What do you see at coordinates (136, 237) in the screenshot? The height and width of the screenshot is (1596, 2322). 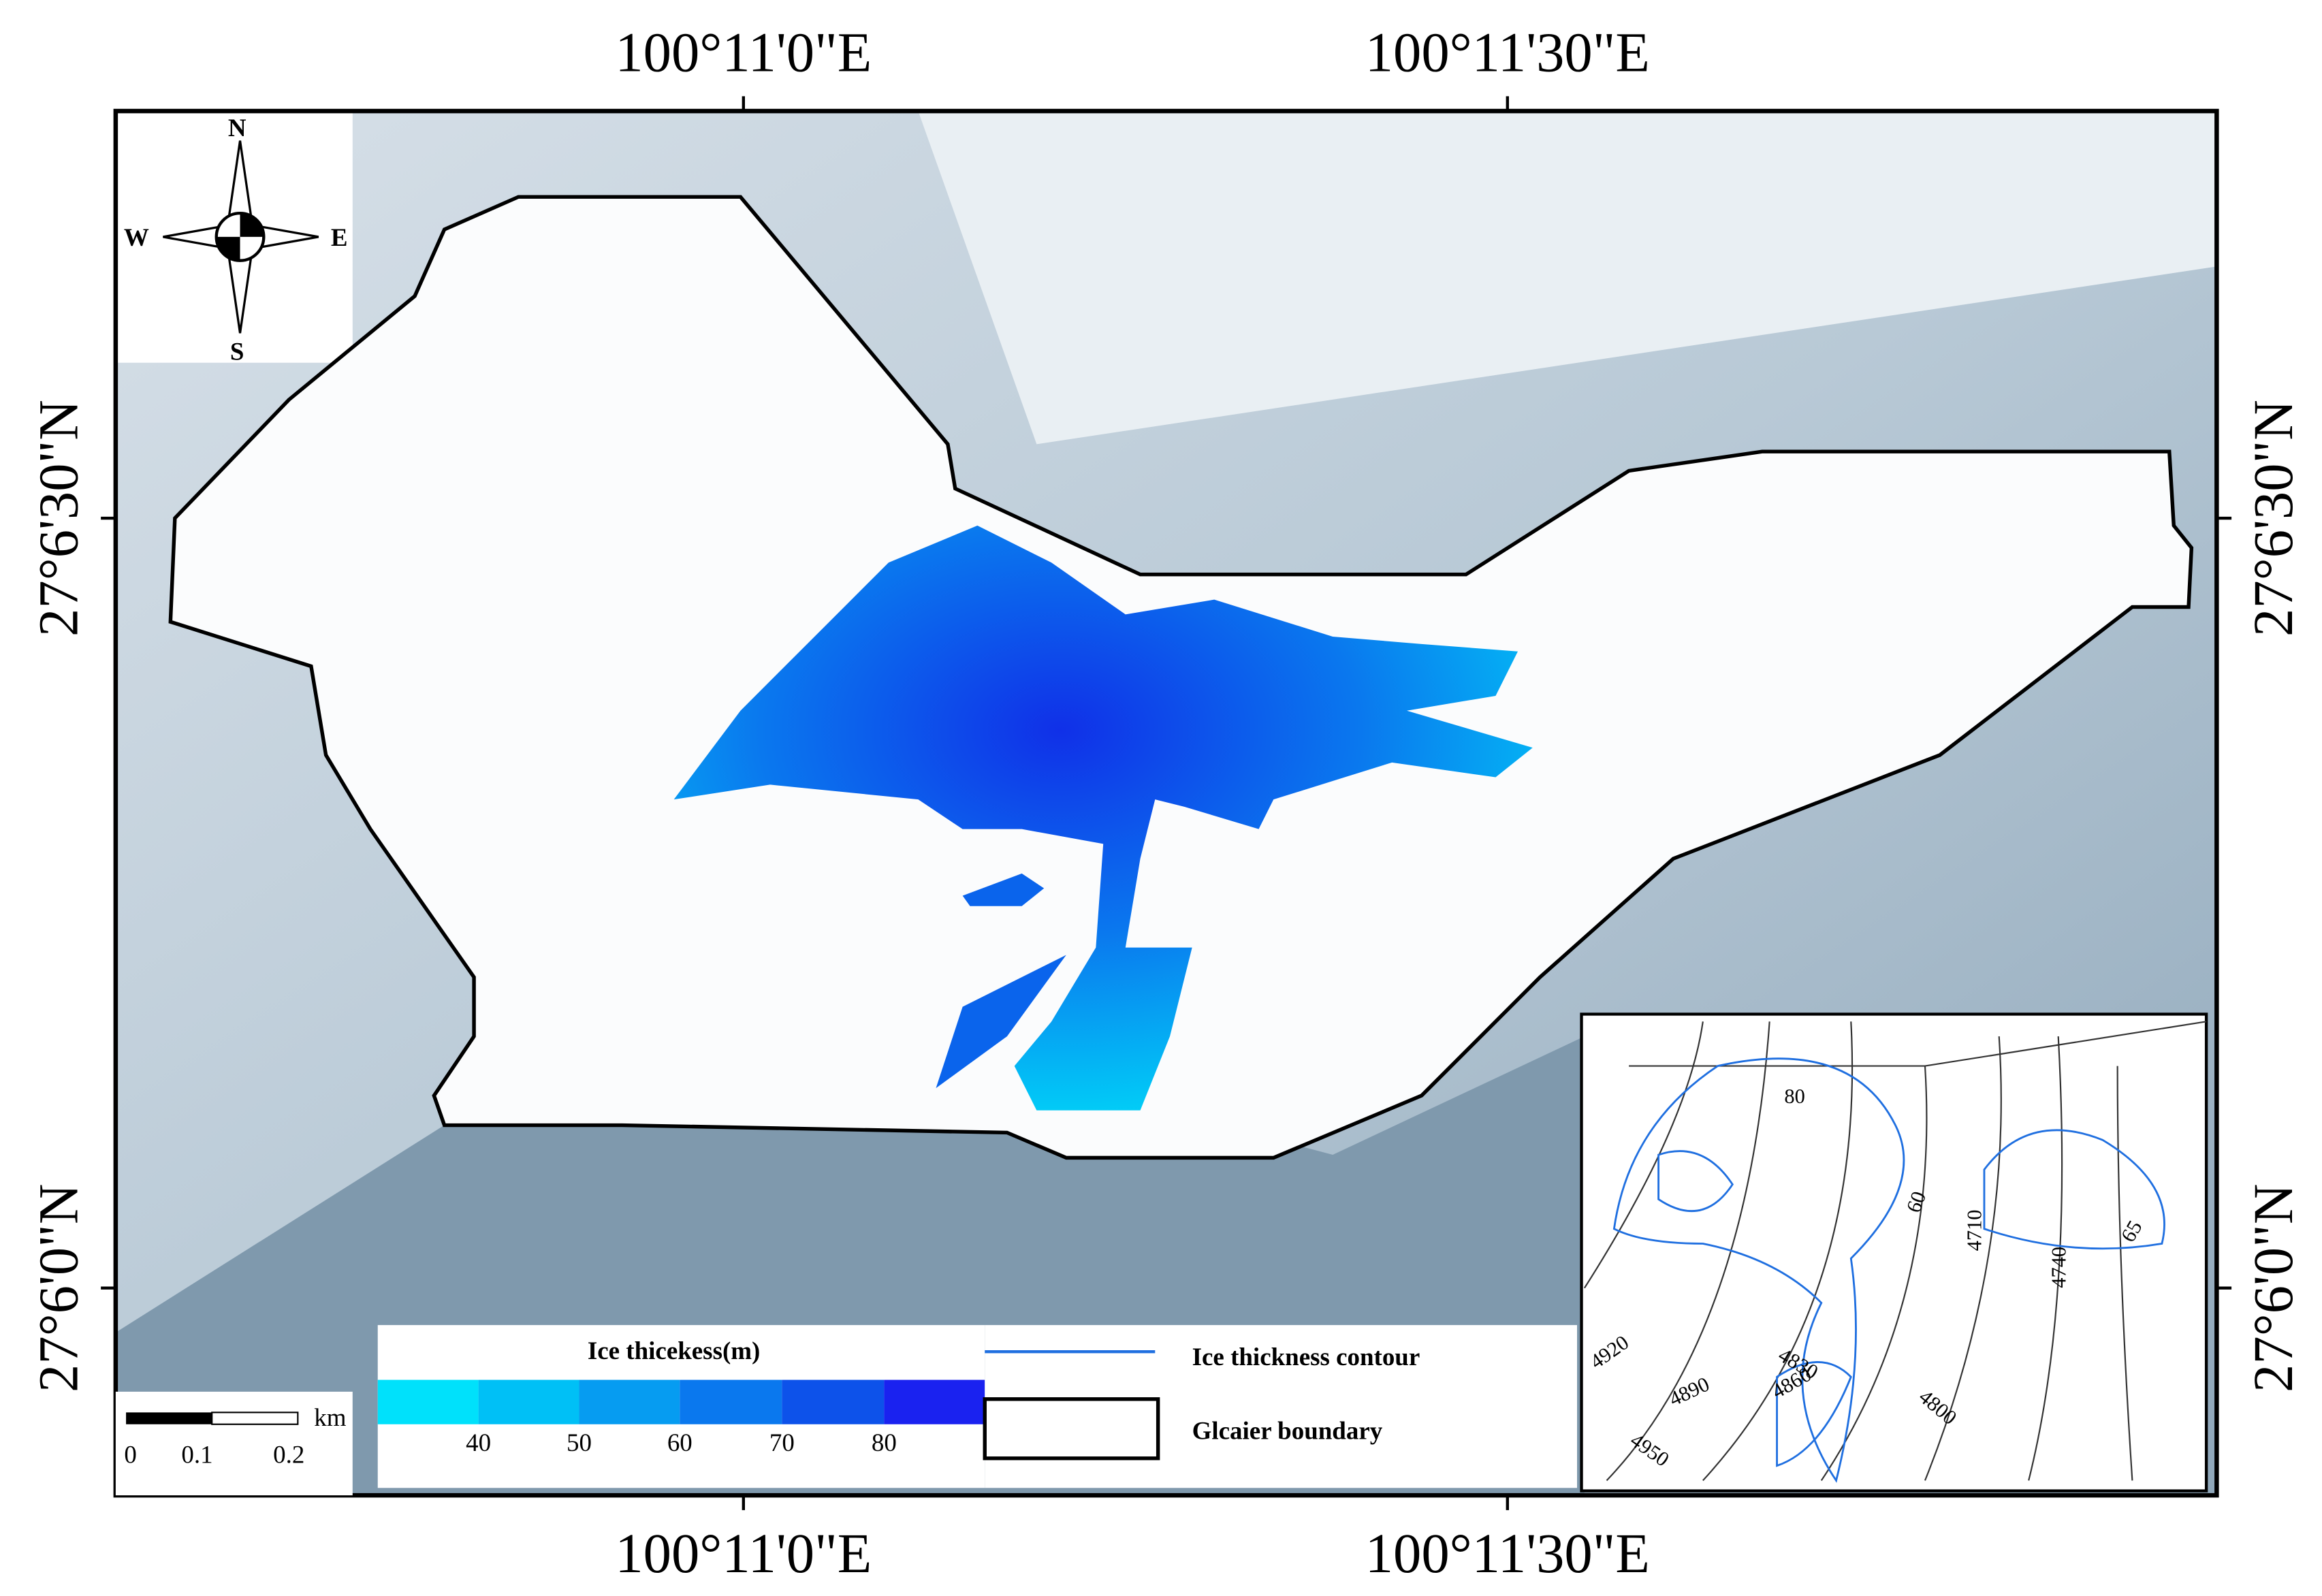 I see `compass-label: W` at bounding box center [136, 237].